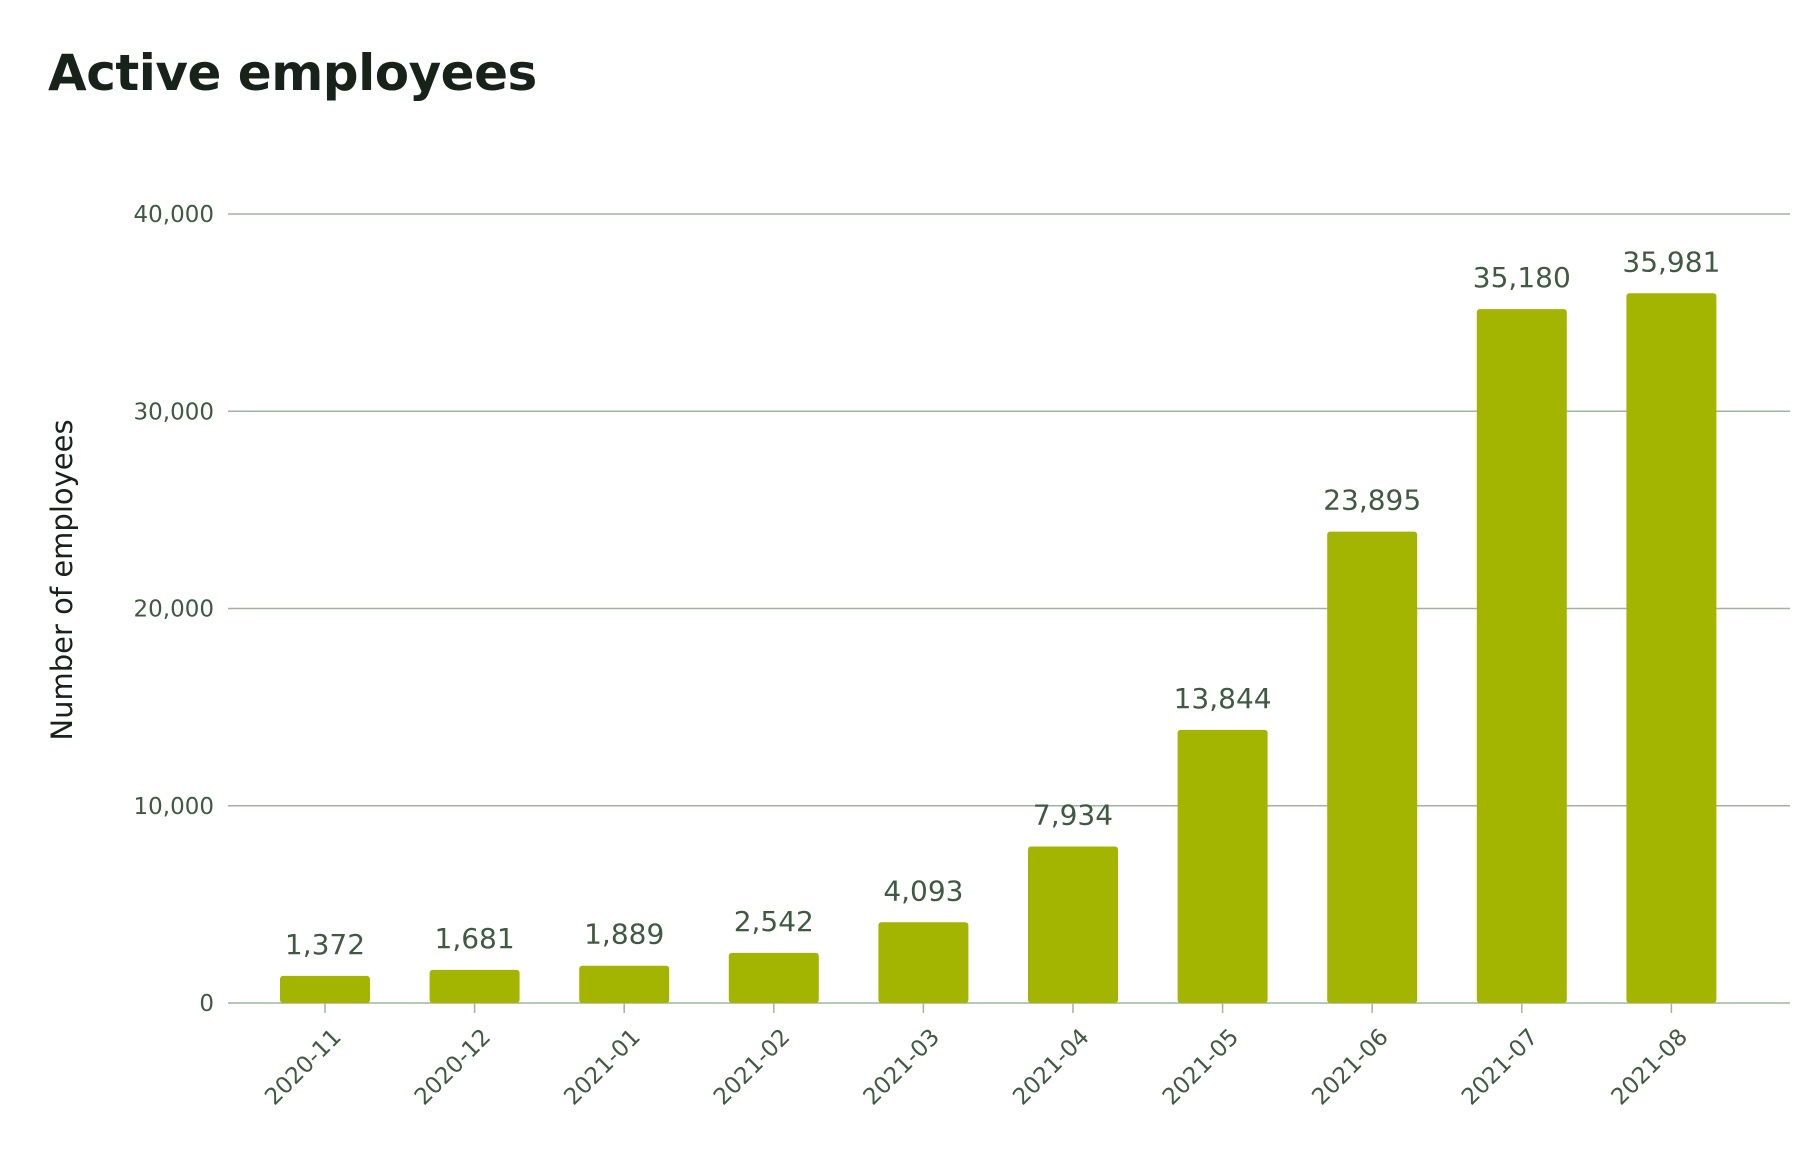 Image resolution: width=1800 pixels, height=1162 pixels. Describe the element at coordinates (1201, 1067) in the screenshot. I see `x-tick-label: 2021-05` at that location.